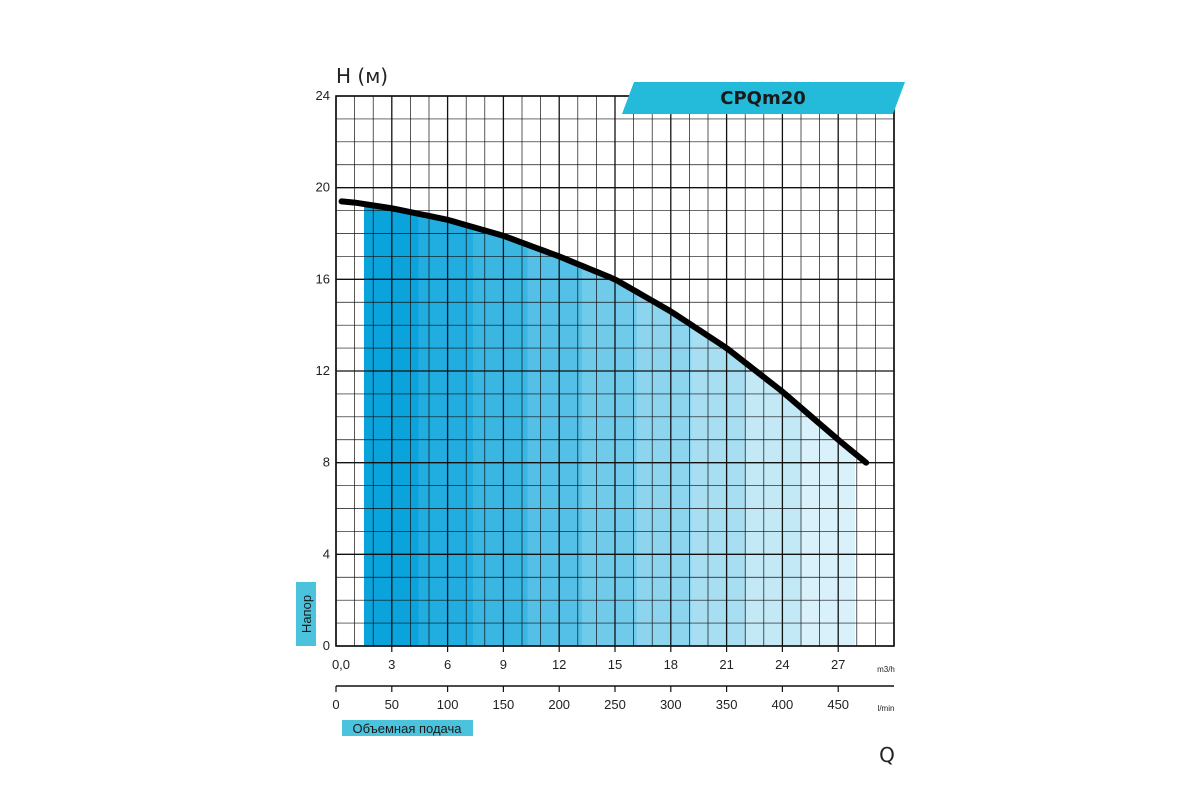  Describe the element at coordinates (615, 704) in the screenshot. I see `x-tick-label-lmin: 250` at that location.